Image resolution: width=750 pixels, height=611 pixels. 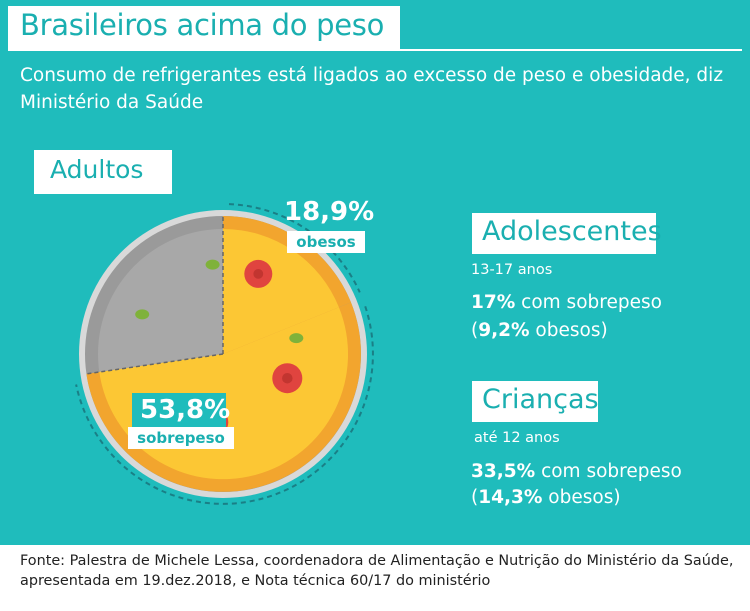 What do you see at coordinates (512, 270) in the screenshot?
I see `teens-age: 13-17 anos` at bounding box center [512, 270].